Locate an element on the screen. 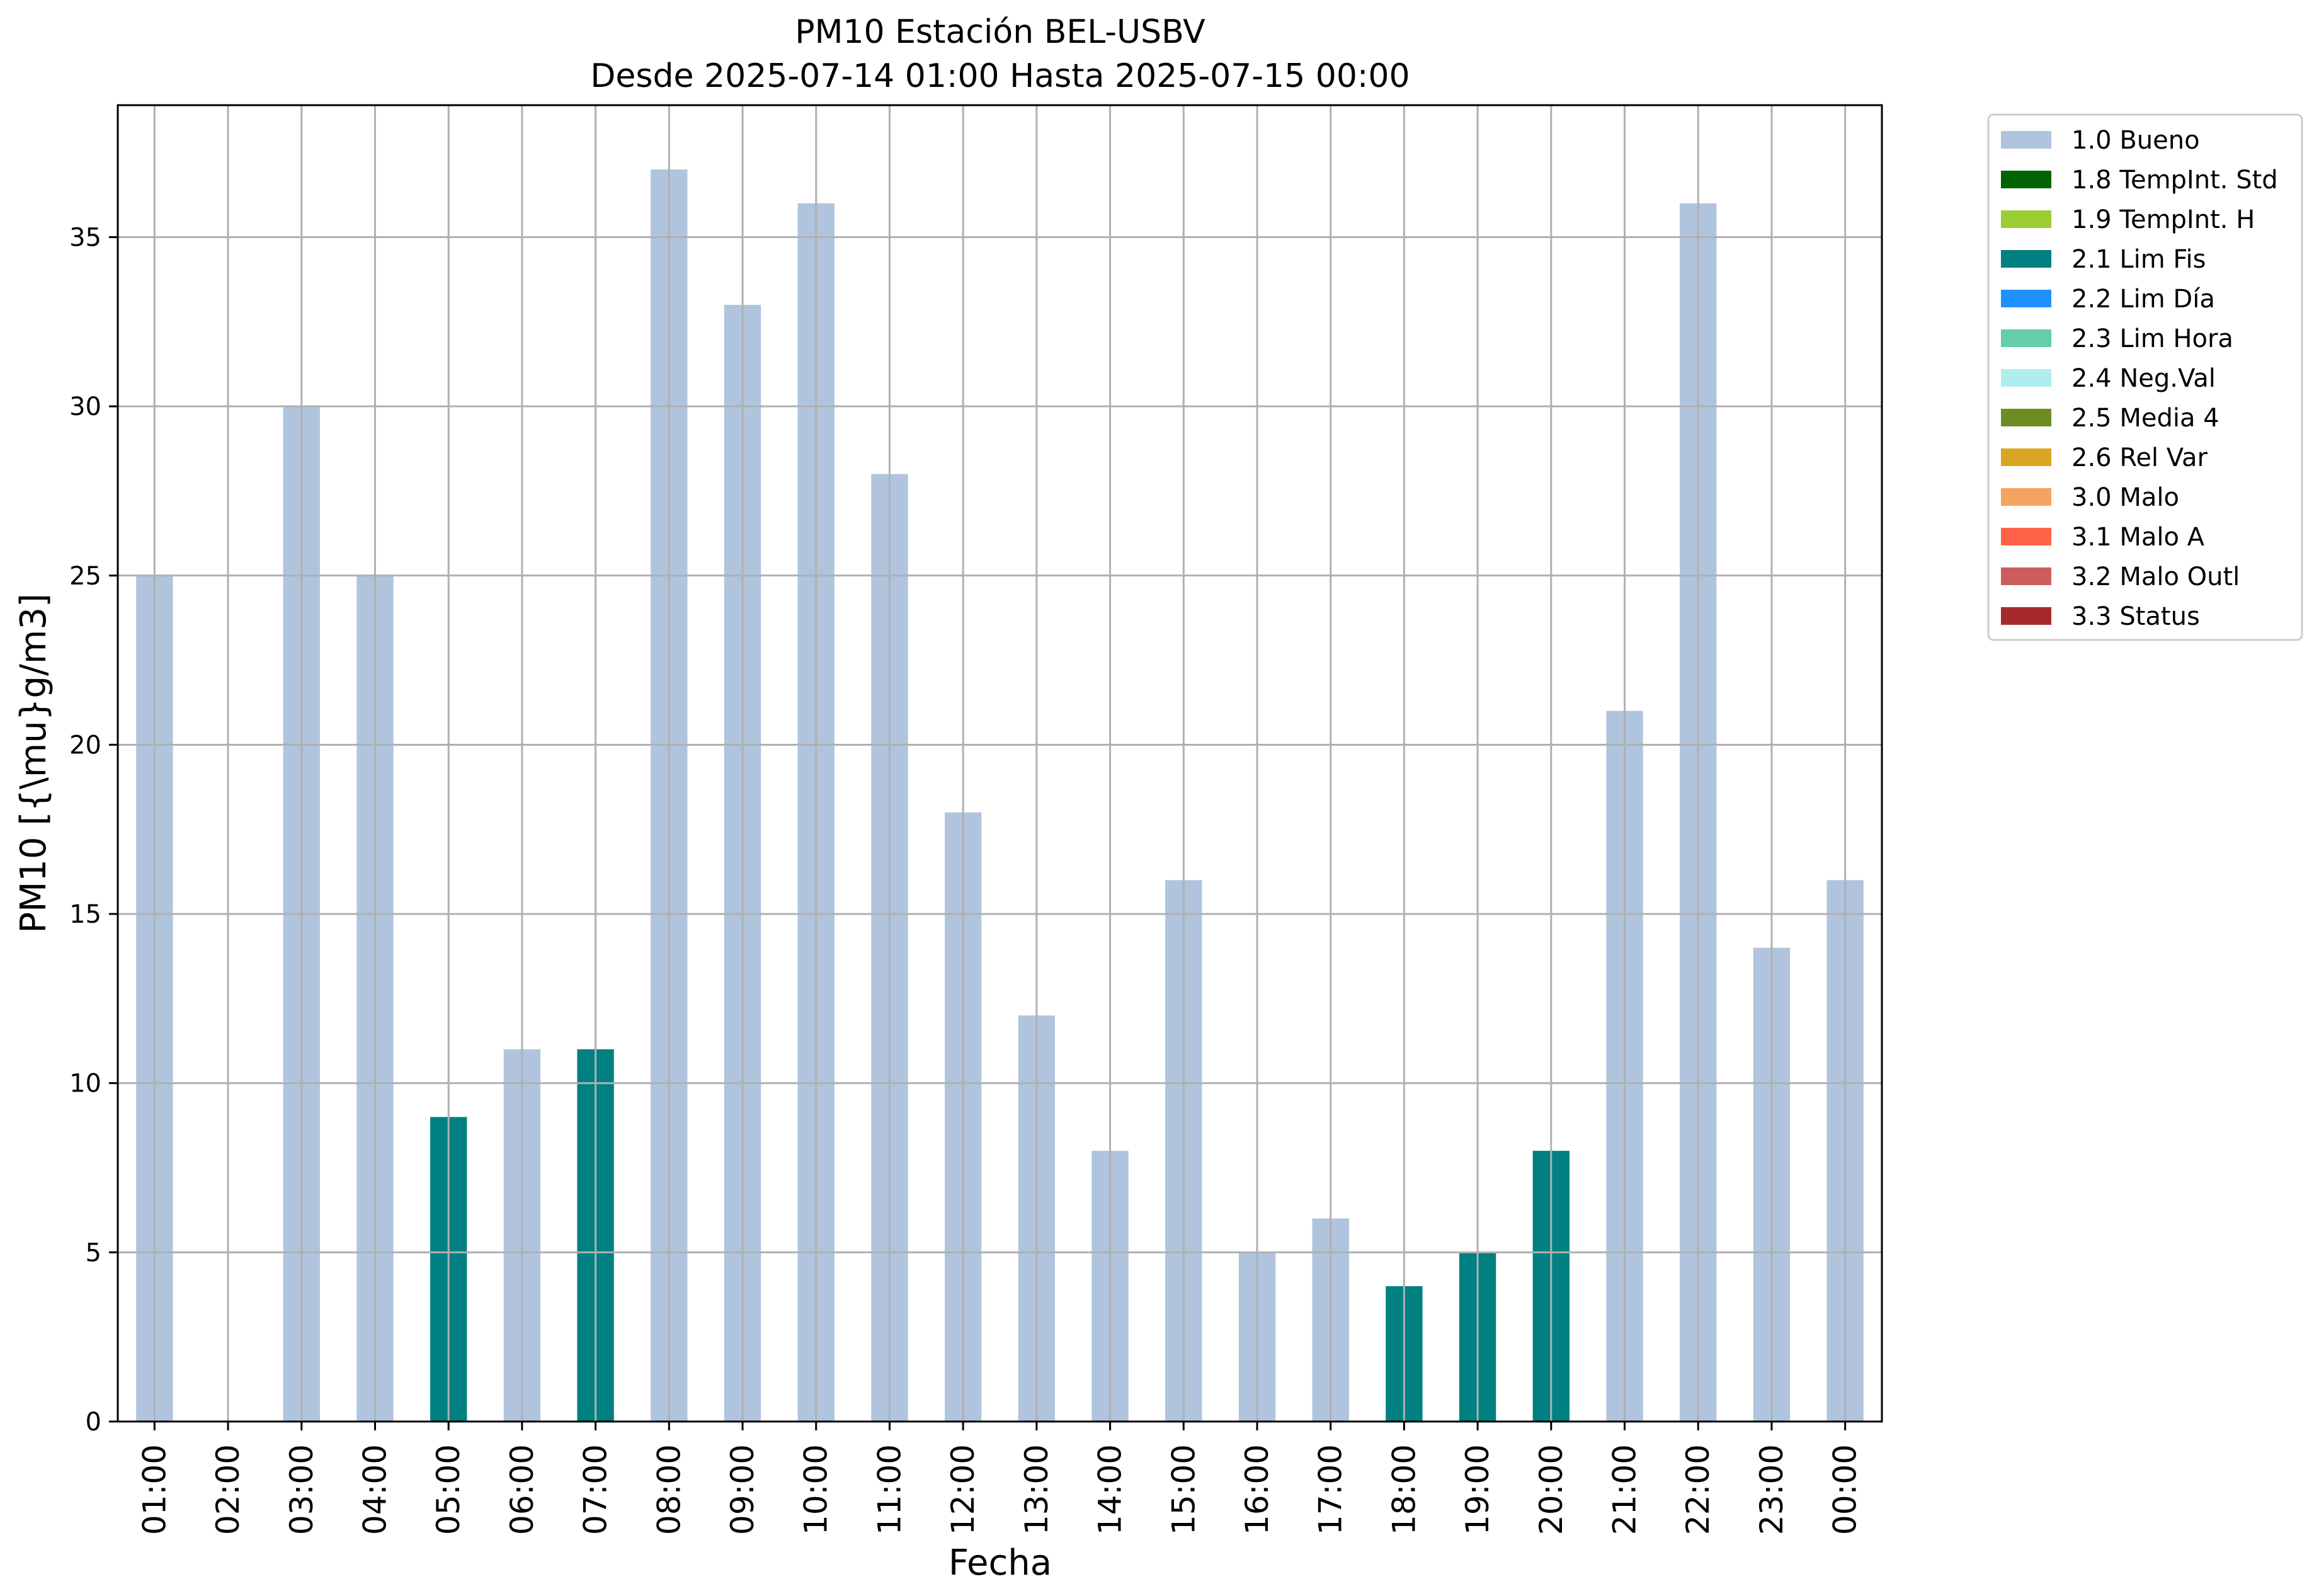 Image resolution: width=2319 pixels, height=1596 pixels. y-tick-label: 10 is located at coordinates (85, 1083).